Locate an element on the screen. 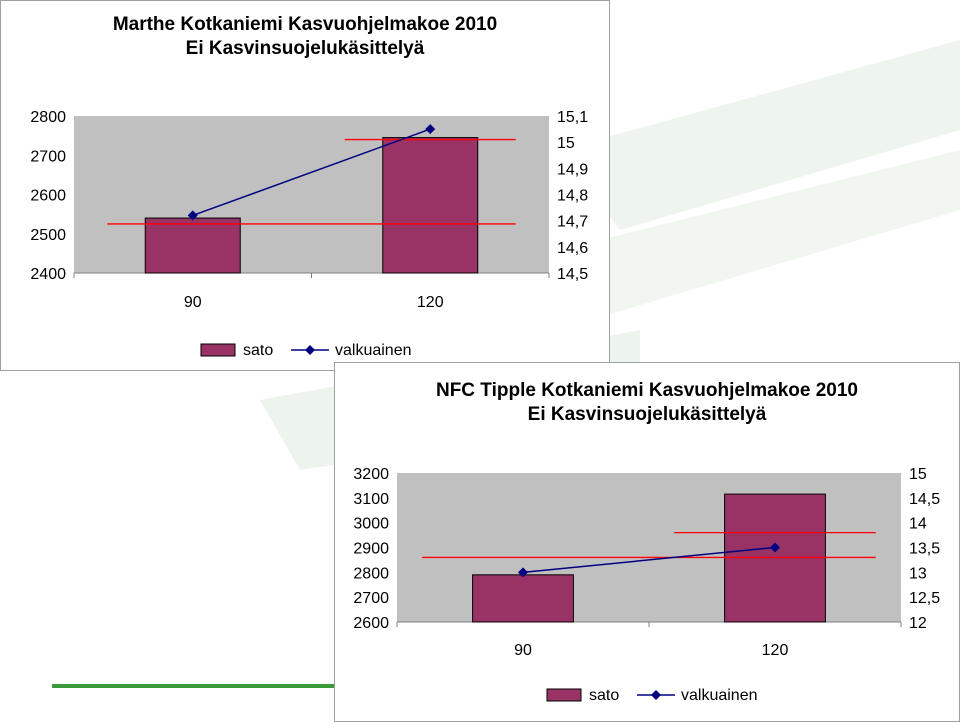 This screenshot has width=960, height=723. footer-green-line is located at coordinates (197, 686).